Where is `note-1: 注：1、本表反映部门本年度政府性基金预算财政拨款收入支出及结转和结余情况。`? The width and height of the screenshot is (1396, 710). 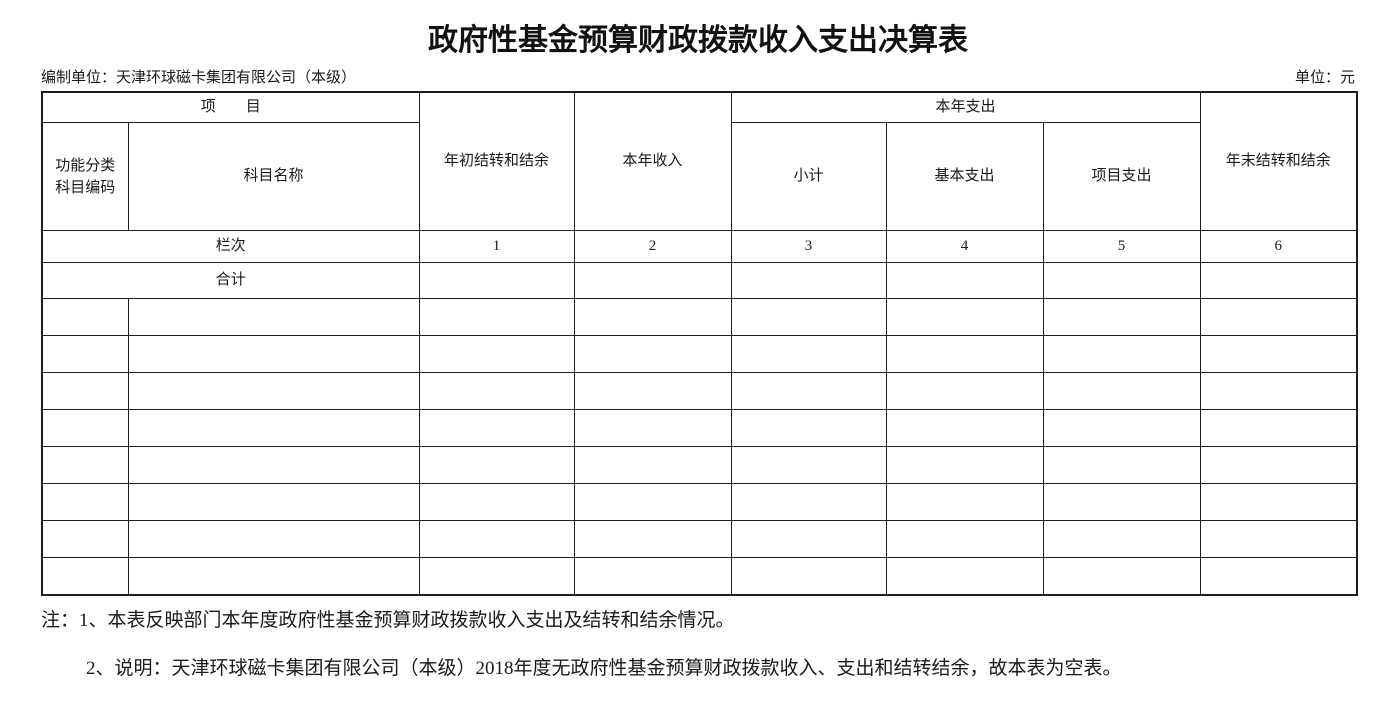
note-1: 注：1、本表反映部门本年度政府性基金预算财政拨款收入支出及结转和结余情况。 is located at coordinates (388, 620).